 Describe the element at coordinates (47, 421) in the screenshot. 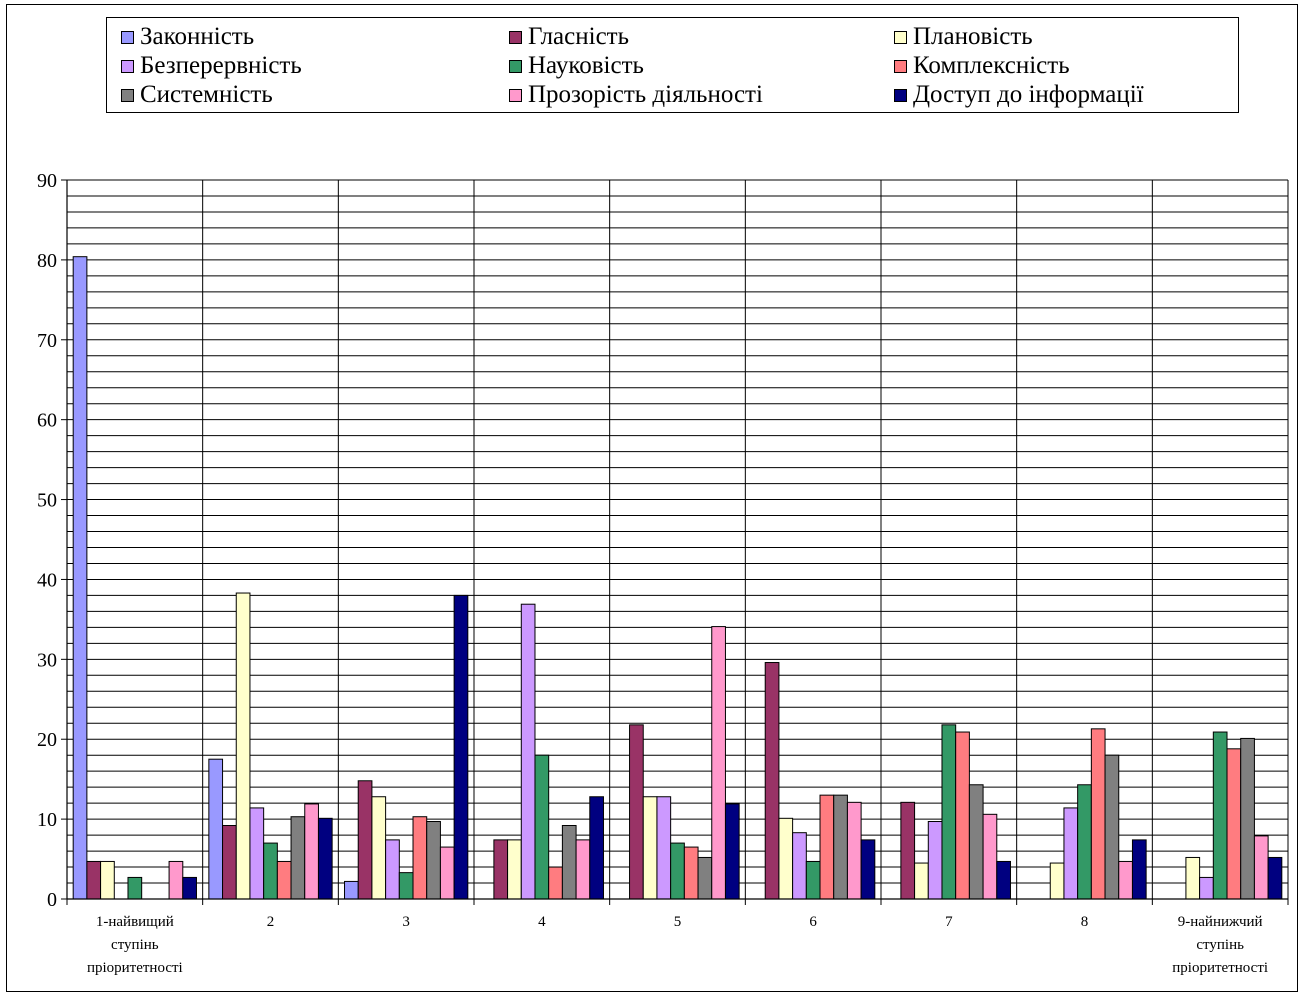

I see `y-tick-label: 60` at that location.